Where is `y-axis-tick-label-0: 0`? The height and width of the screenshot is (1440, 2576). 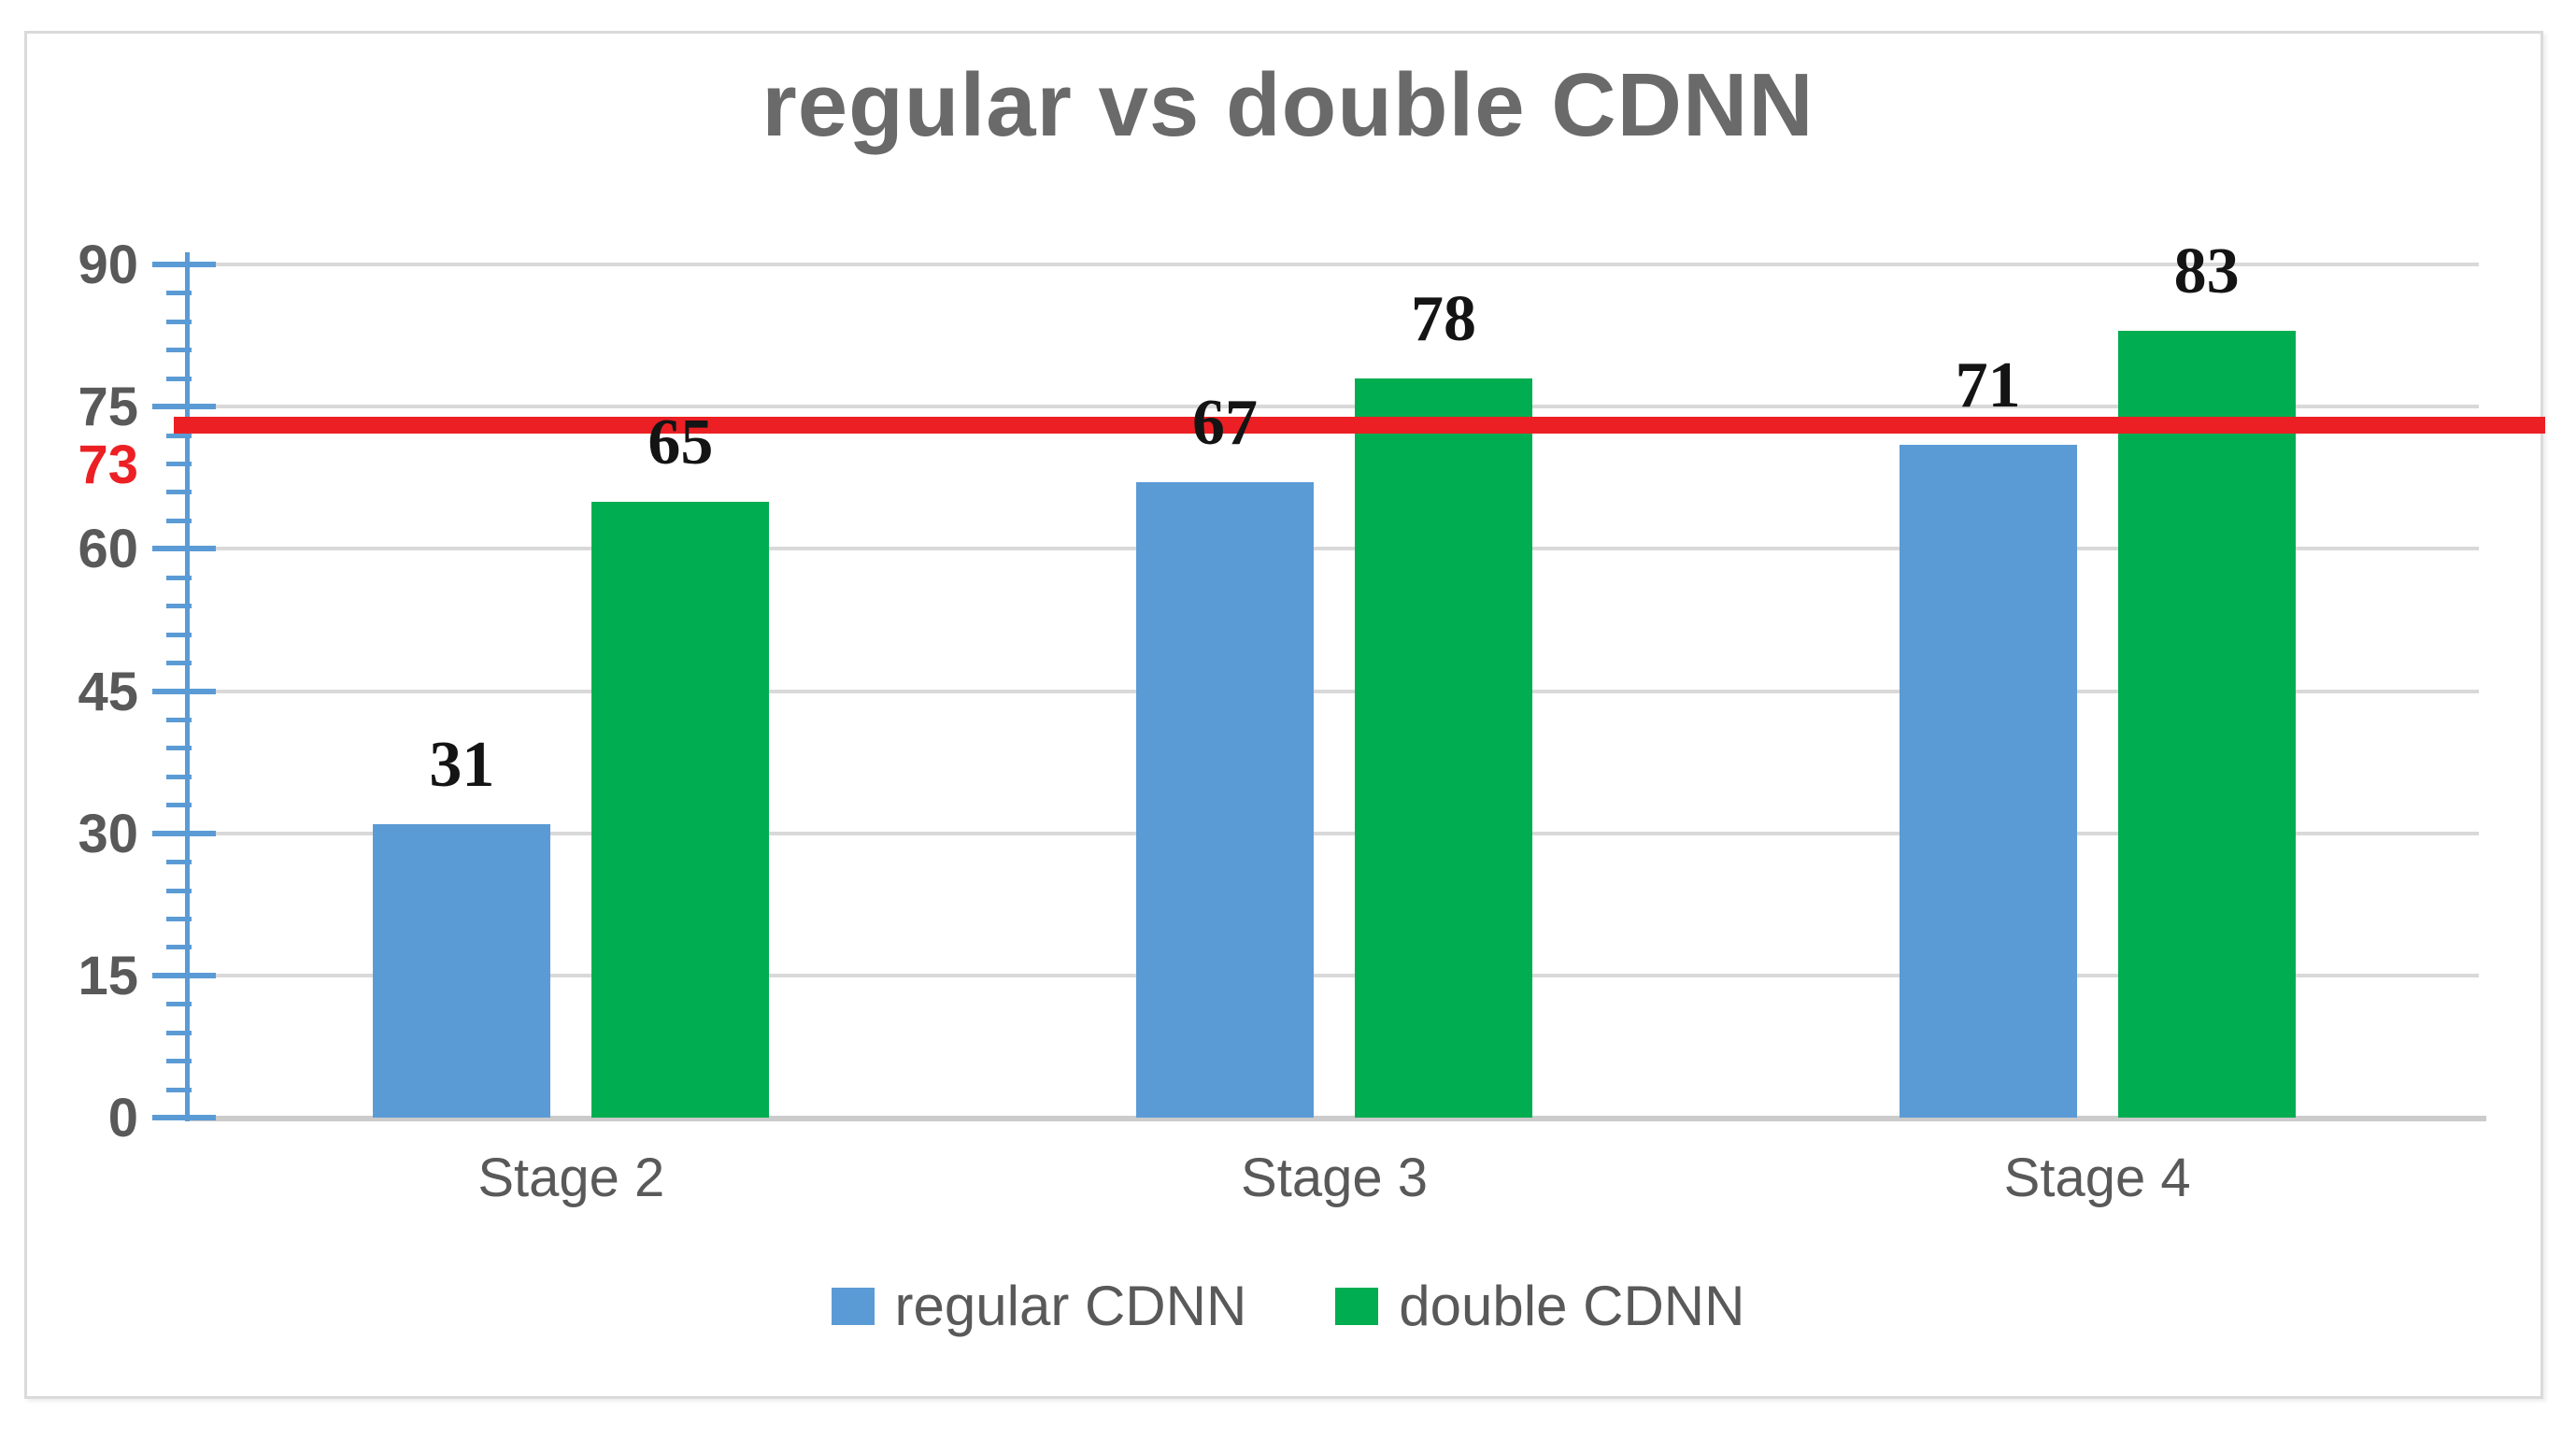 y-axis-tick-label-0: 0 is located at coordinates (123, 1118).